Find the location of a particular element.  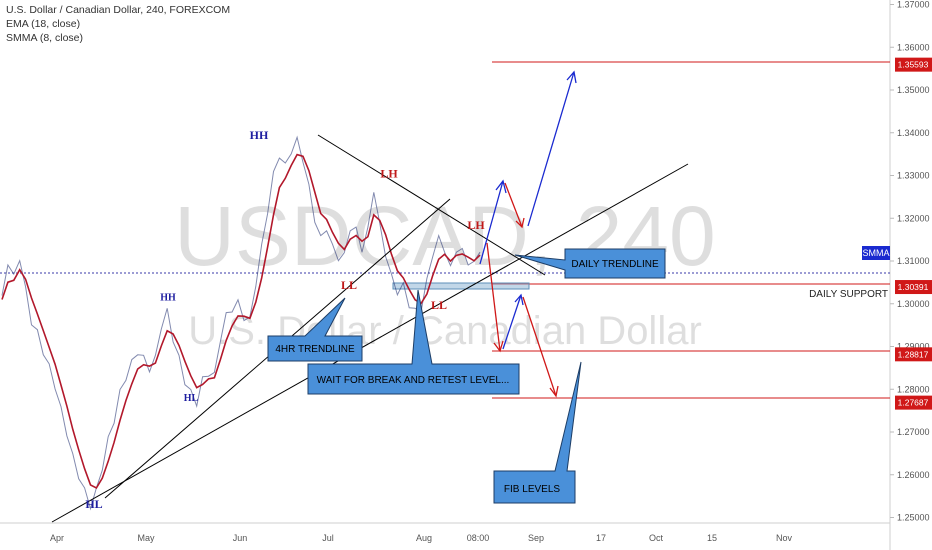

4hr-trendline-callout: 4HR TRENDLINE is located at coordinates (315, 329).